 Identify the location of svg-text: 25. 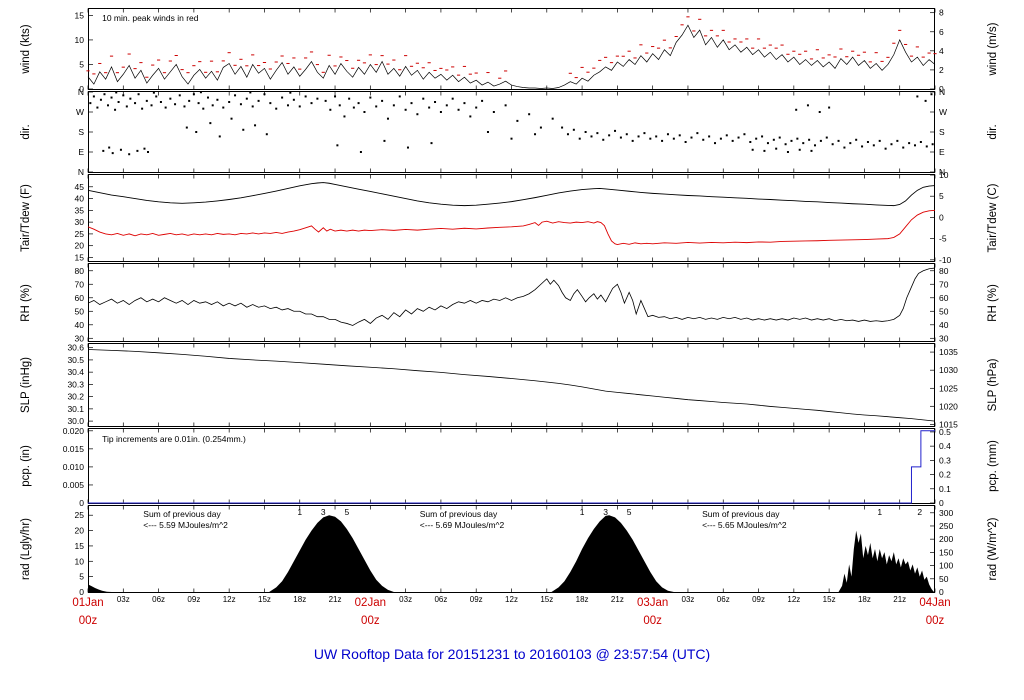
(80, 515).